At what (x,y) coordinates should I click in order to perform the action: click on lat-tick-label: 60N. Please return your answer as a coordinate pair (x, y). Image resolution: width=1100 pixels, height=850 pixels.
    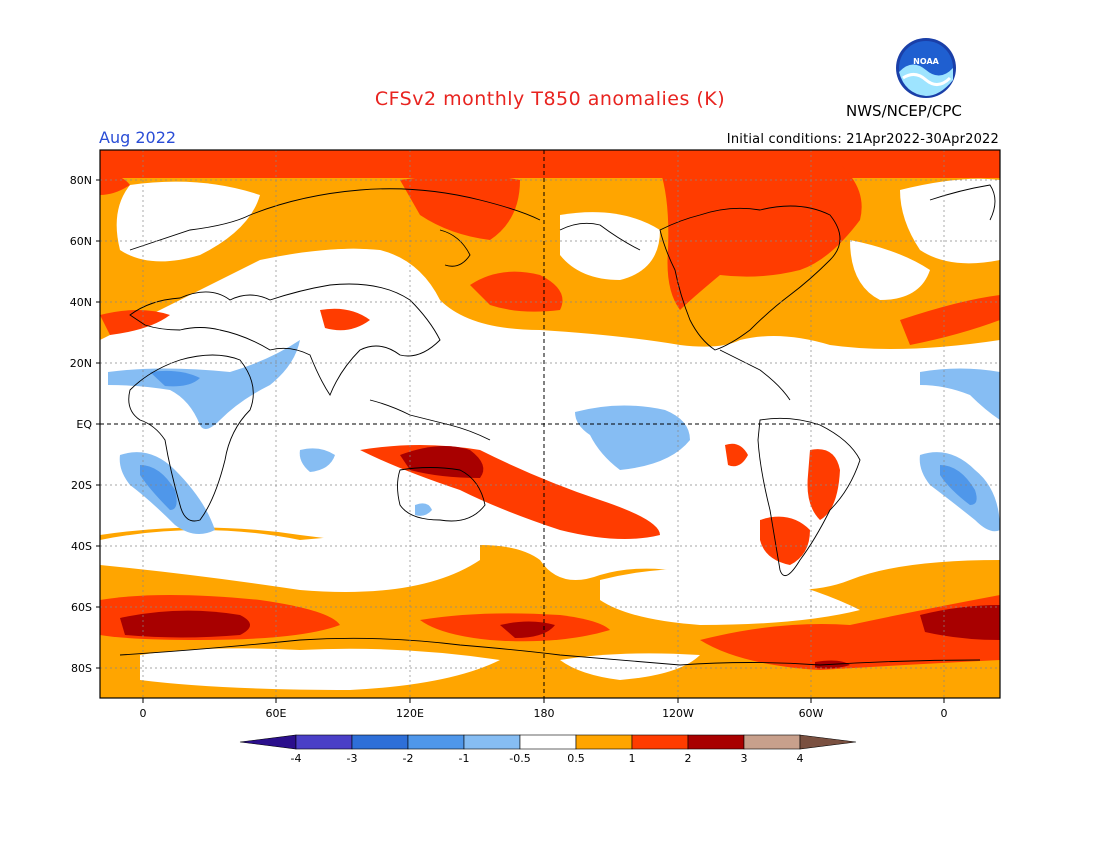
    Looking at the image, I should click on (81, 241).